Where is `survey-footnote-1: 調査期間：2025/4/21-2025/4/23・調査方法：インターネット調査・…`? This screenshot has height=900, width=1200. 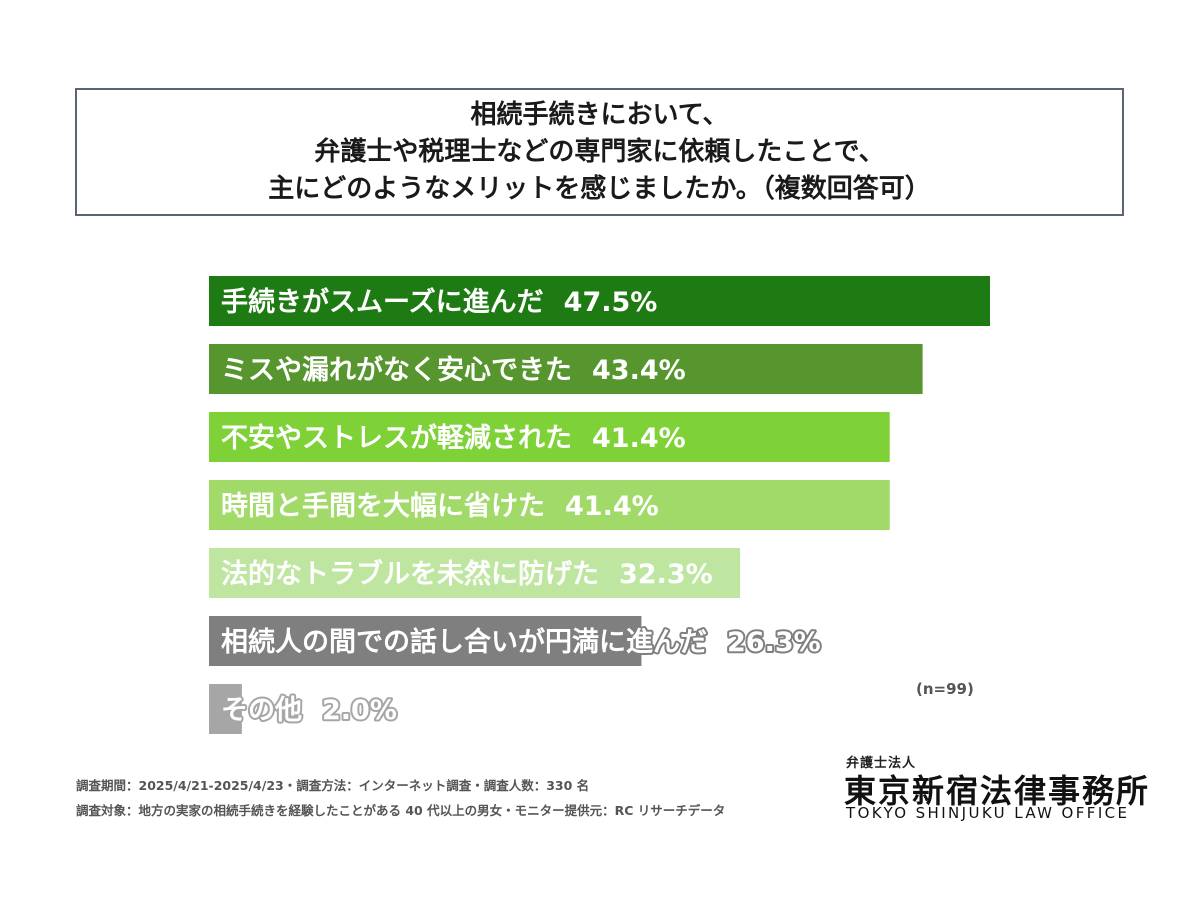
survey-footnote-1: 調査期間：2025/4/21-2025/4/23・調査方法：インターネット調査・… is located at coordinates (333, 785).